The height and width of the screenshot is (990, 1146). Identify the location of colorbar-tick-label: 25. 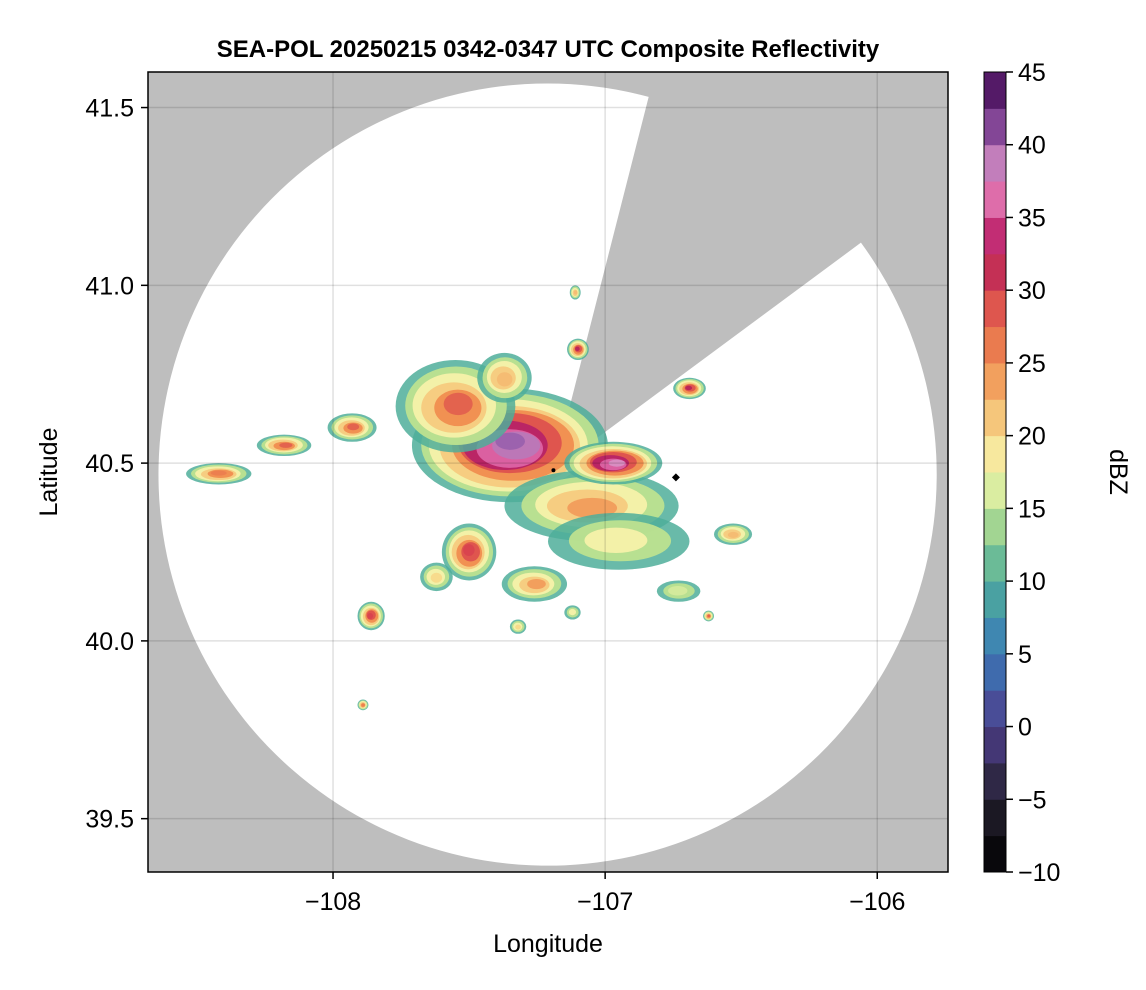
(1032, 364).